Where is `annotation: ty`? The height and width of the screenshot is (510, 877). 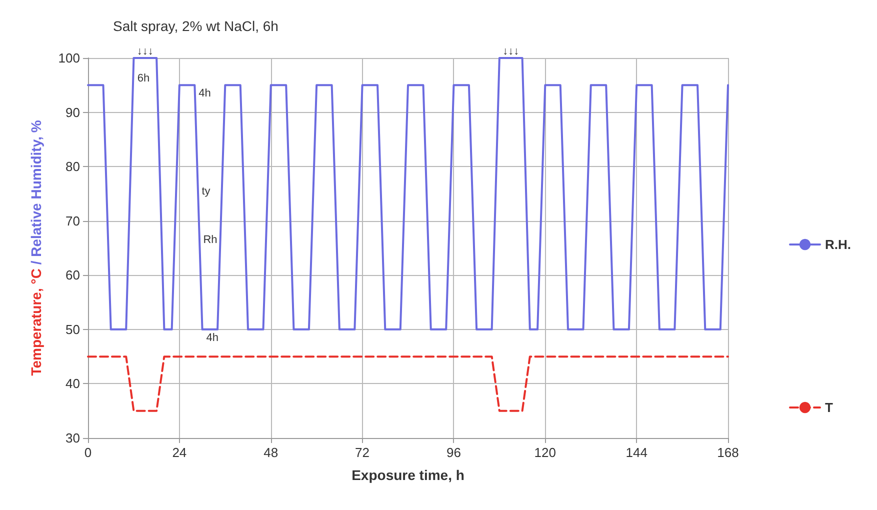 annotation: ty is located at coordinates (206, 191).